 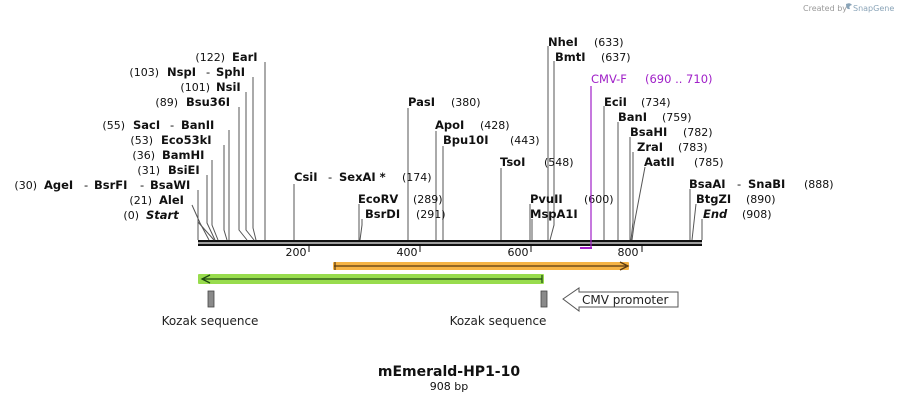 What do you see at coordinates (208, 102) in the screenshot?
I see `enzyme-name: Bsu36I` at bounding box center [208, 102].